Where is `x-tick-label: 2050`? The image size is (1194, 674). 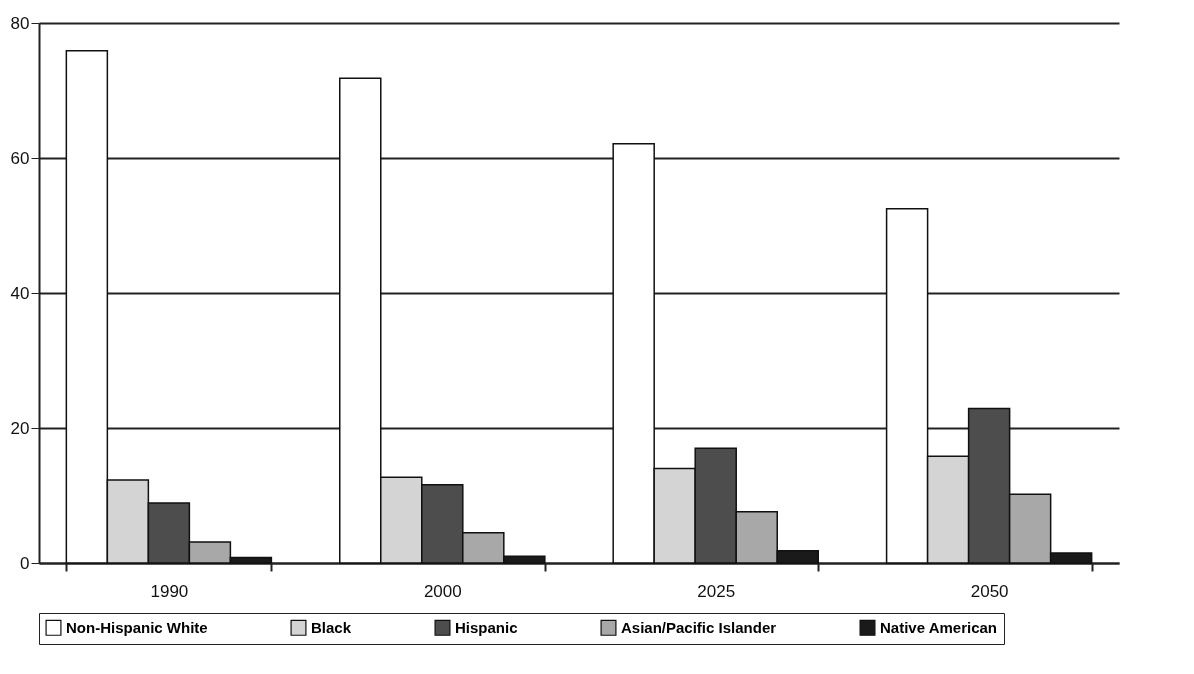 x-tick-label: 2050 is located at coordinates (989, 591).